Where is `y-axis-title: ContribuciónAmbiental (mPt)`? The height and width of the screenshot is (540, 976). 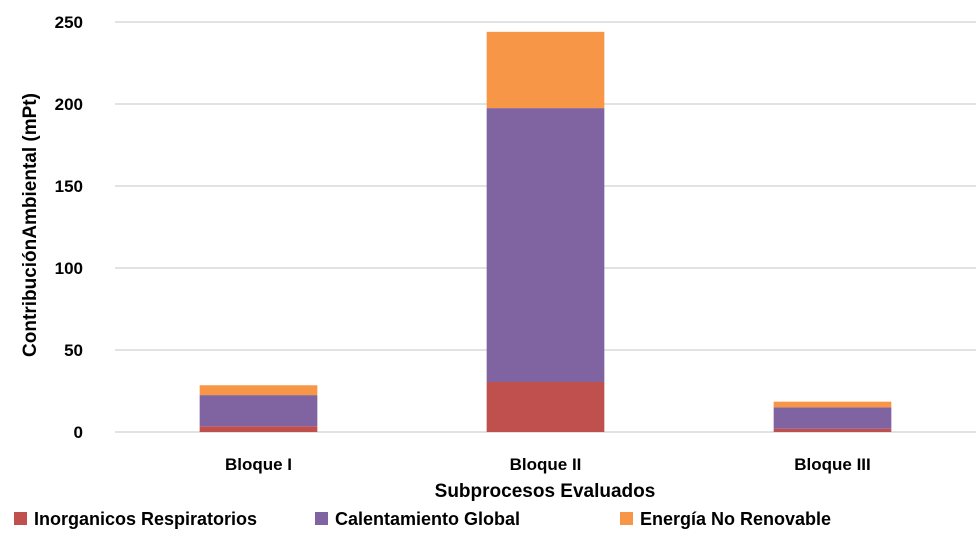
y-axis-title: ContribuciónAmbiental (mPt) is located at coordinates (30, 225).